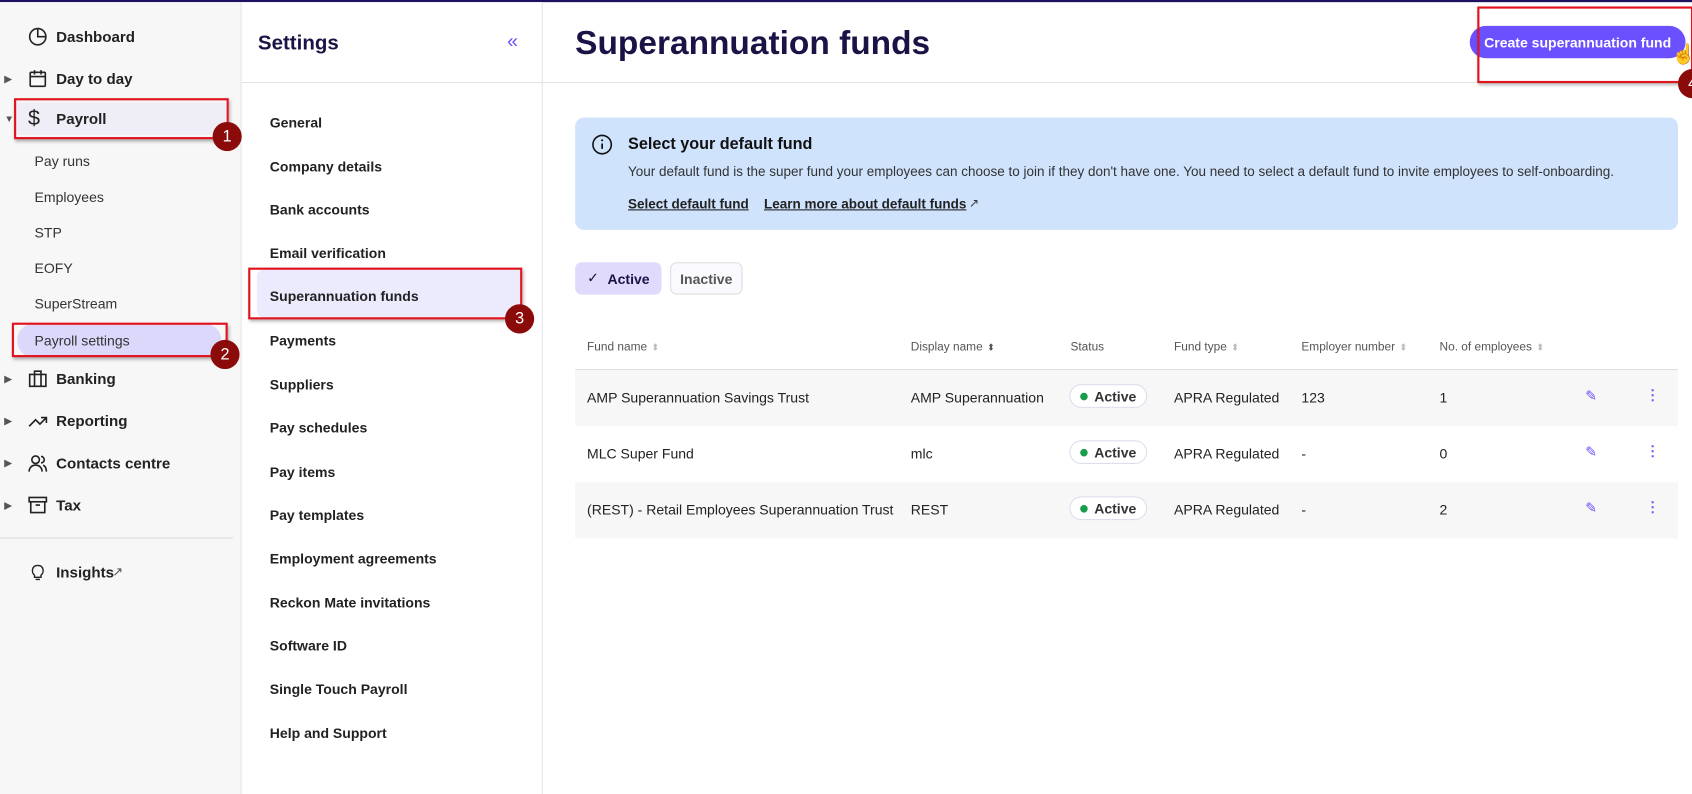  What do you see at coordinates (60, 379) in the screenshot?
I see `sidebar-item-banking: ▶ Banking` at bounding box center [60, 379].